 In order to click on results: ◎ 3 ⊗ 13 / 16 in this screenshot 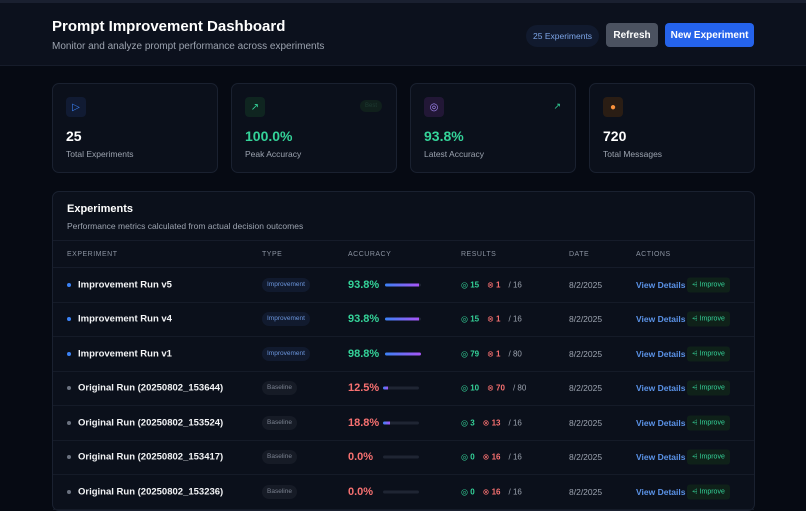, I will do `click(491, 422)`.